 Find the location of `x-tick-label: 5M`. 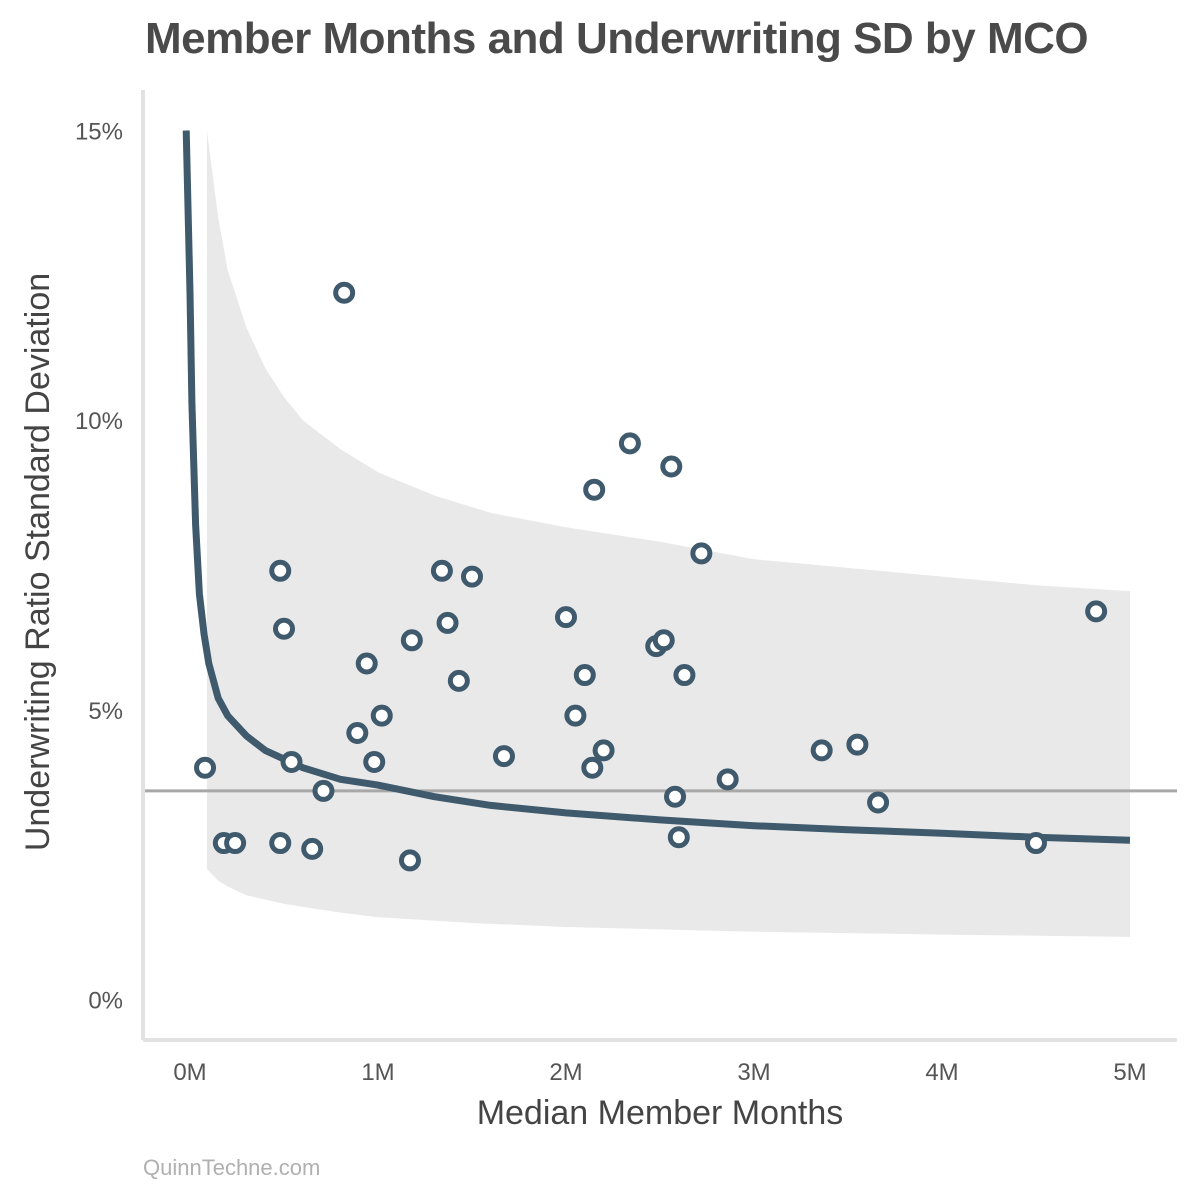

x-tick-label: 5M is located at coordinates (1129, 1072).